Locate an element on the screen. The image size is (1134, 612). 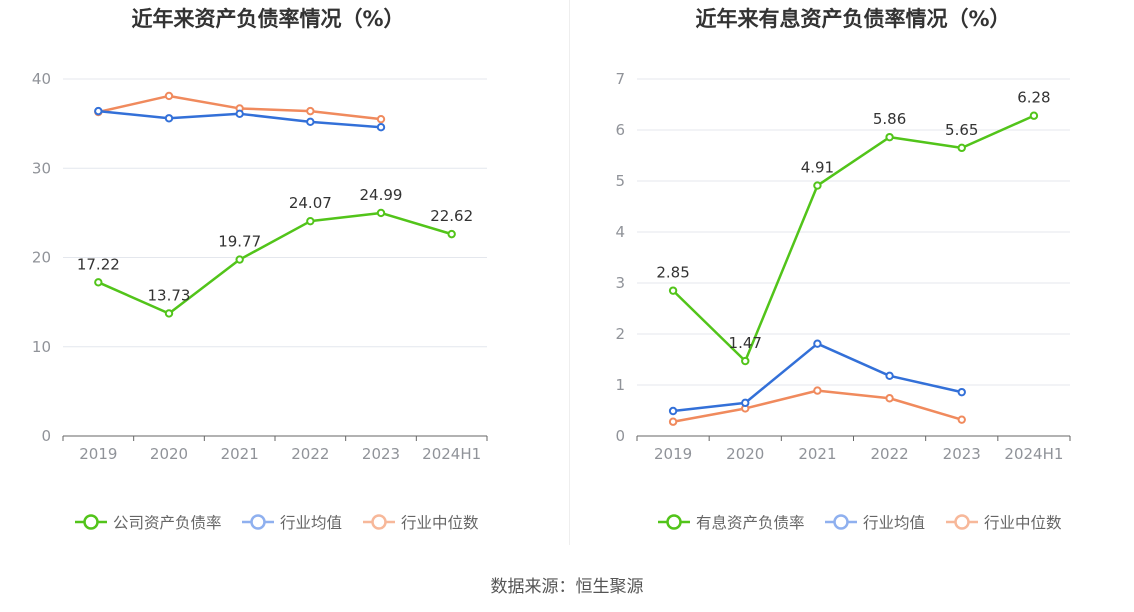
y-tick-label: 10 is located at coordinates (41, 347).